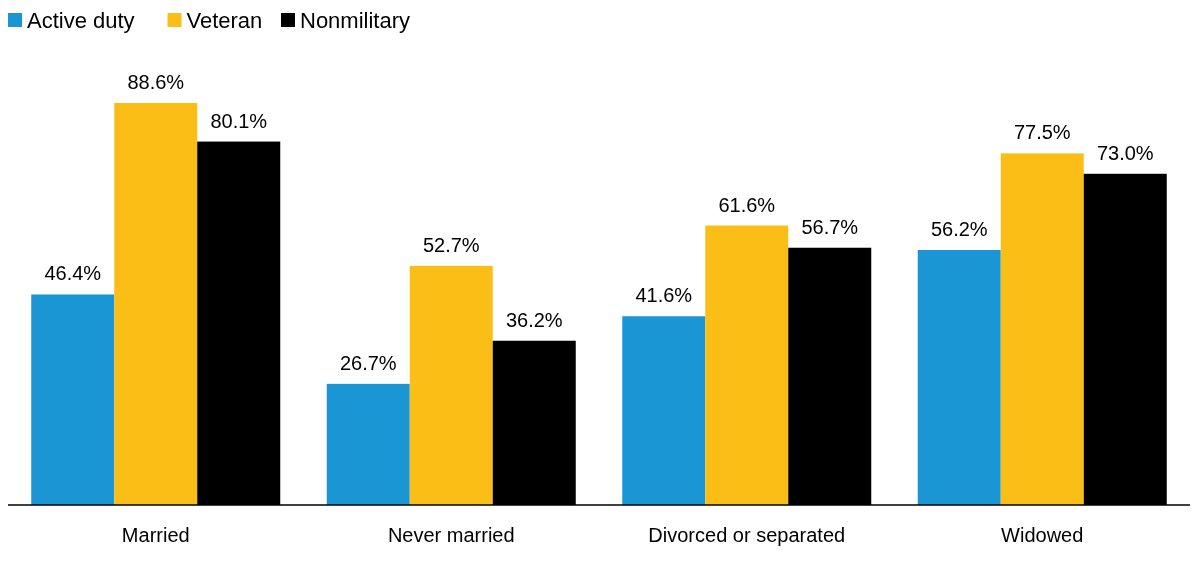 The width and height of the screenshot is (1199, 588). What do you see at coordinates (664, 295) in the screenshot?
I see `data-label: 41.6%` at bounding box center [664, 295].